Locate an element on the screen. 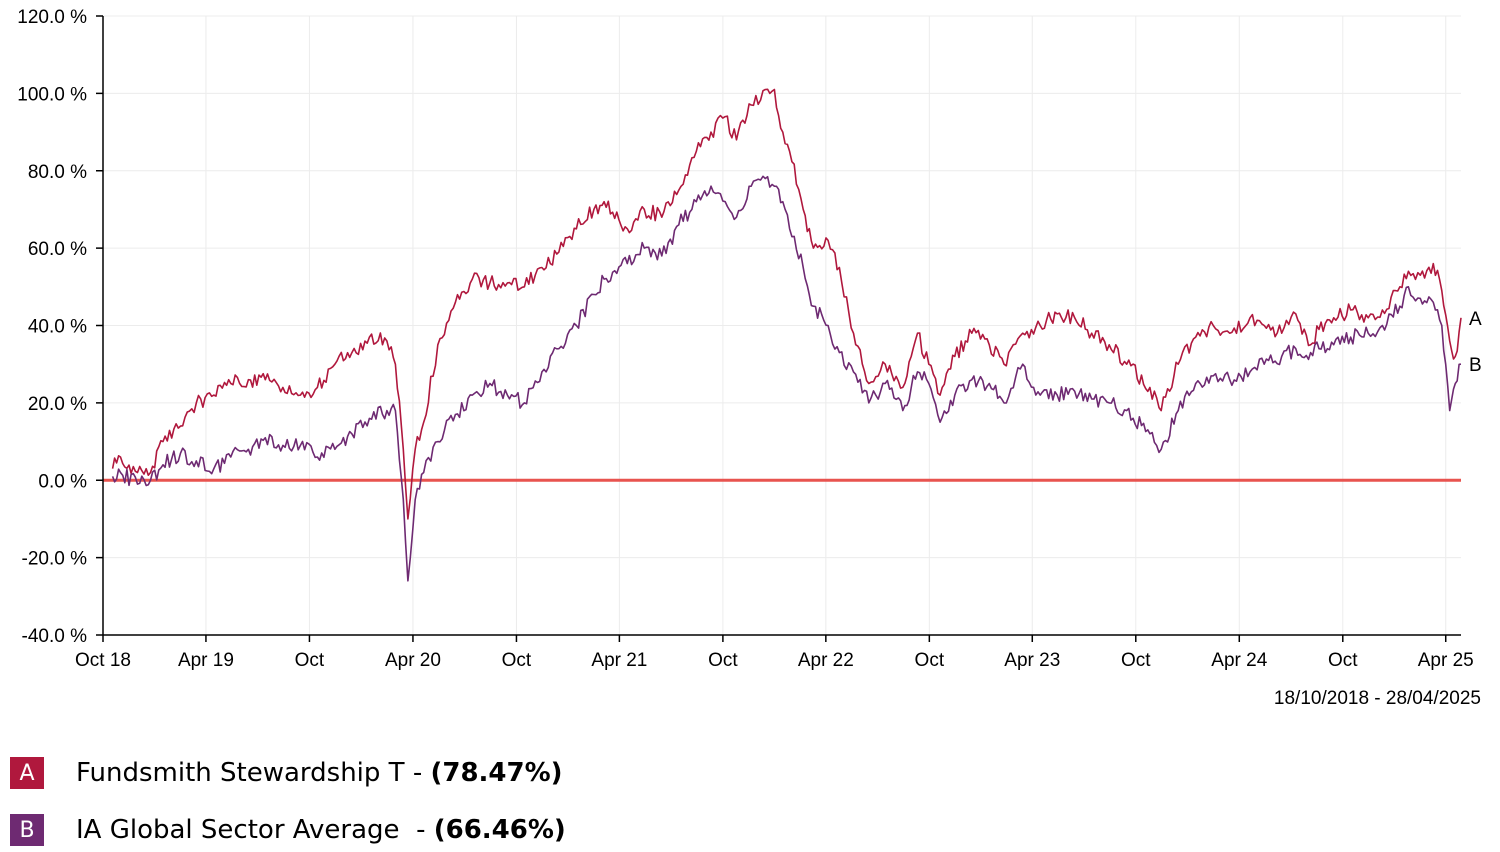  series-end-label-b: B is located at coordinates (1475, 365).